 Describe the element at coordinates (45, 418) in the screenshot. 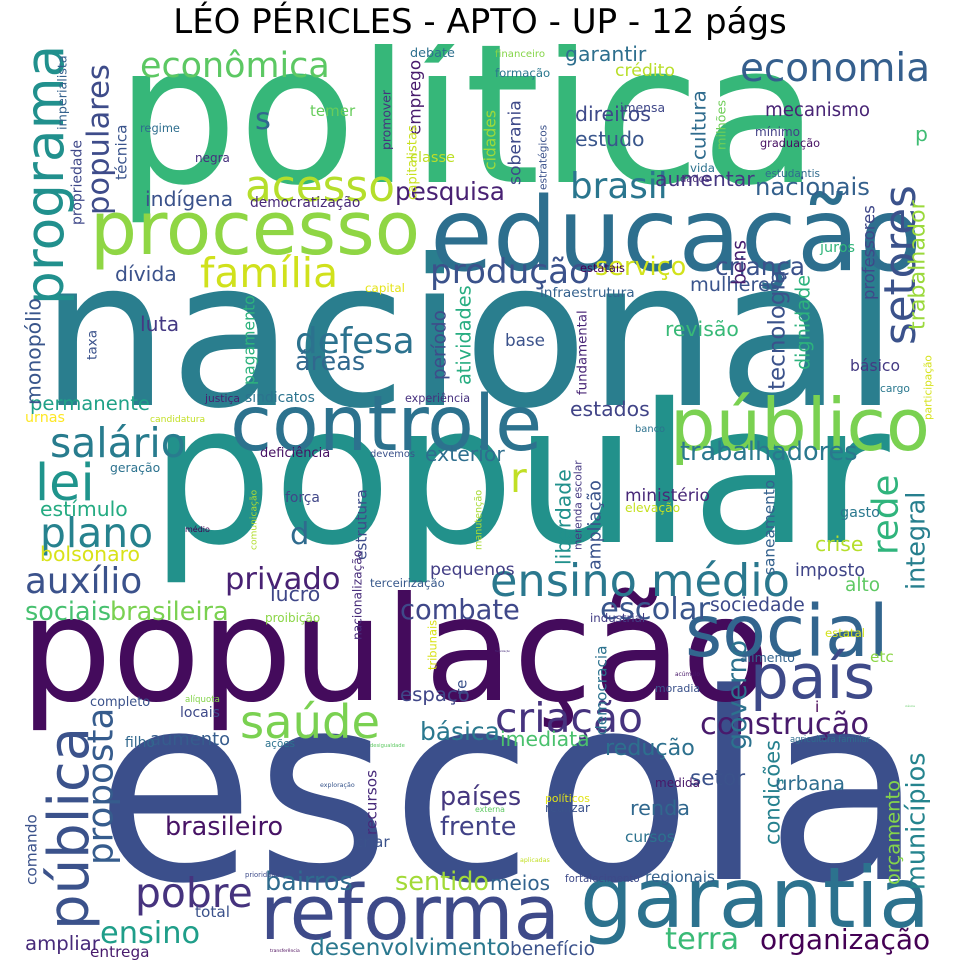

I see `word-urnas: urnas` at that location.